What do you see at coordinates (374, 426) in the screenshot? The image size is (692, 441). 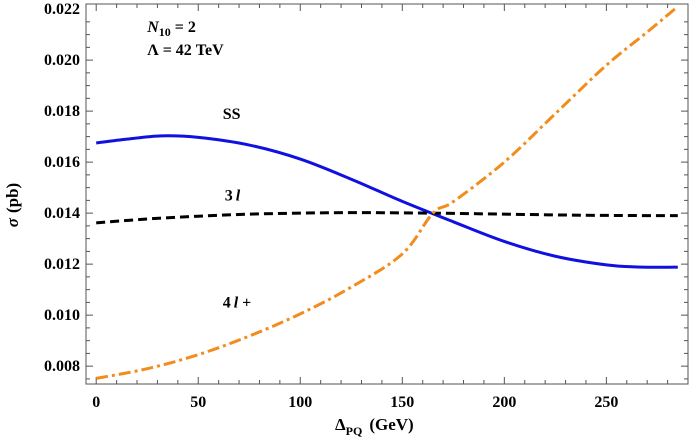 I see `x-axis-title: ΔPQ (GeV)` at bounding box center [374, 426].